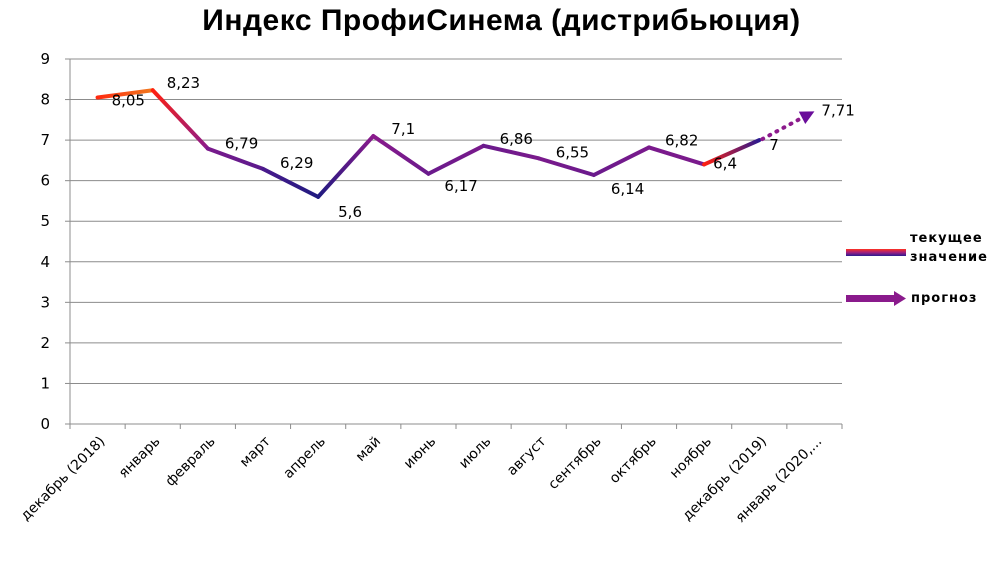  Describe the element at coordinates (255, 452) in the screenshot. I see `x-tick-label: март` at that location.